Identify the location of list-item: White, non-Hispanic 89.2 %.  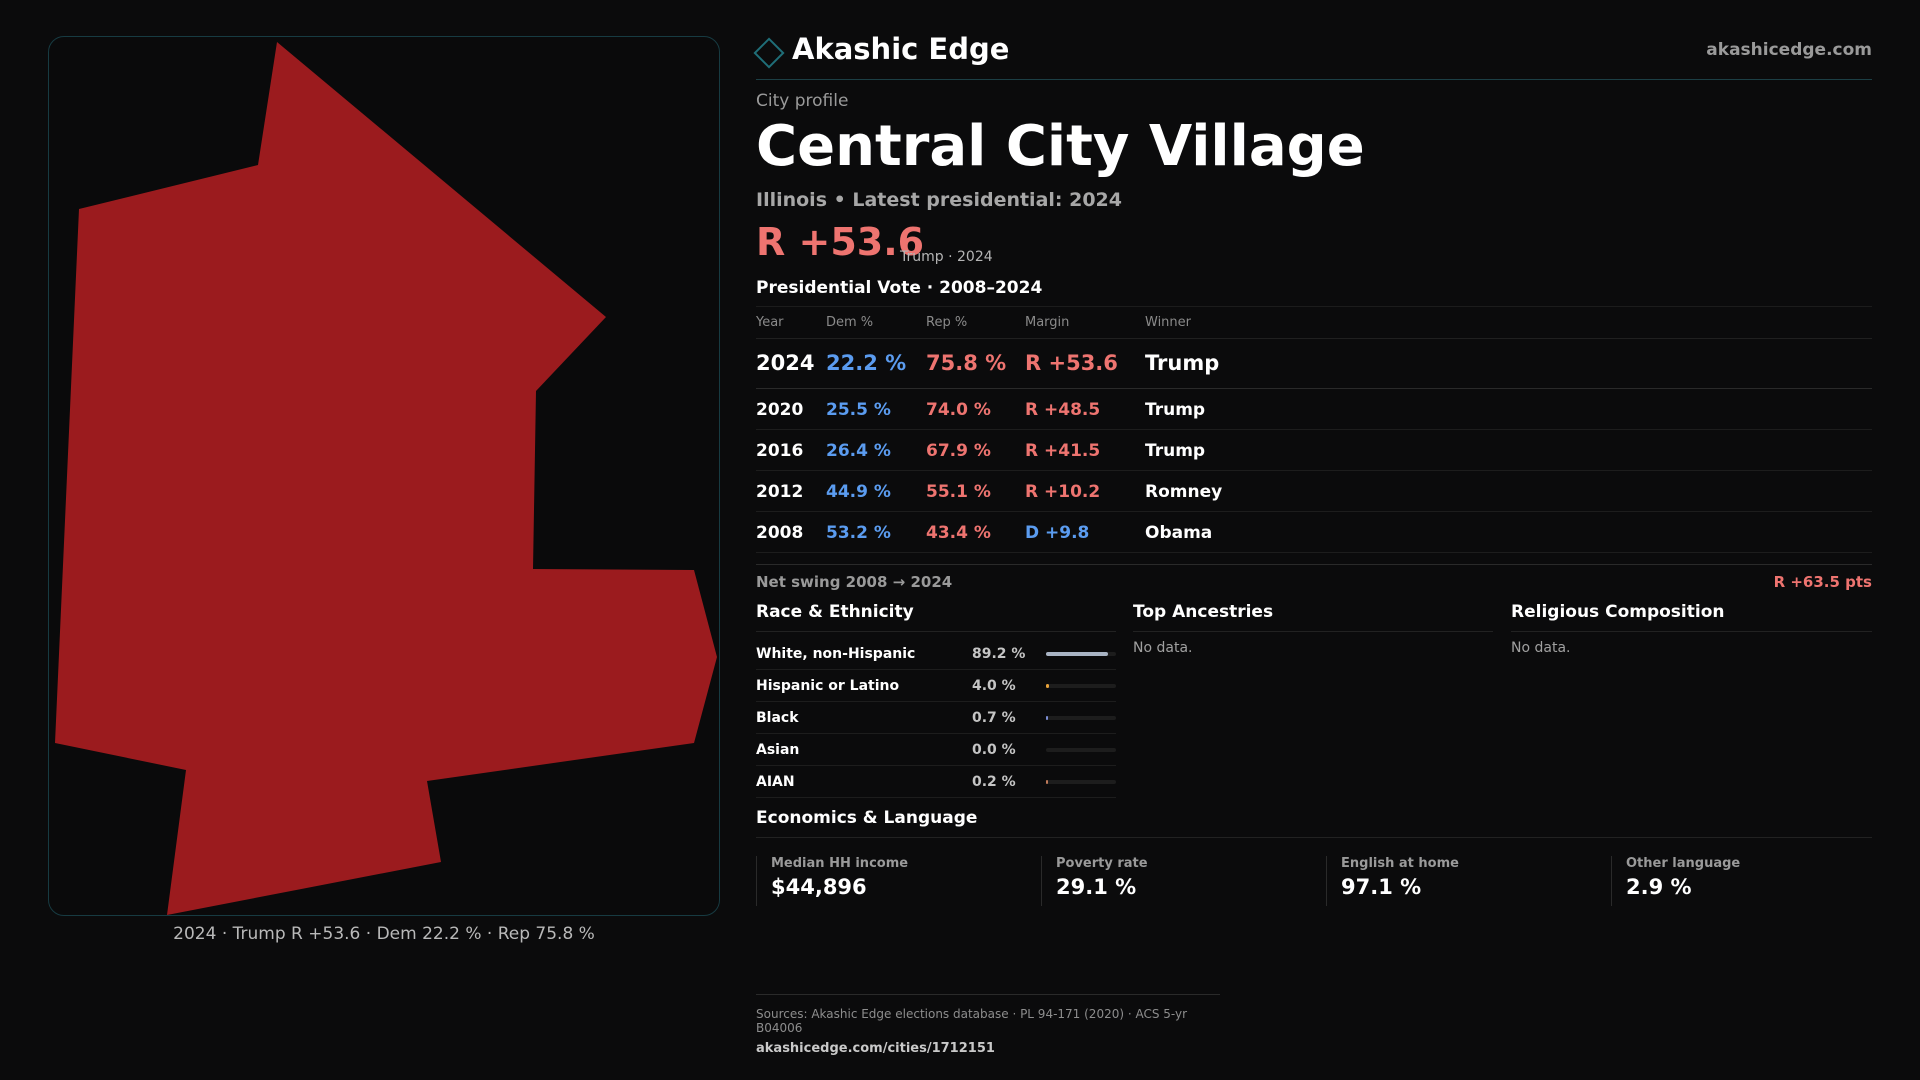
(936, 654).